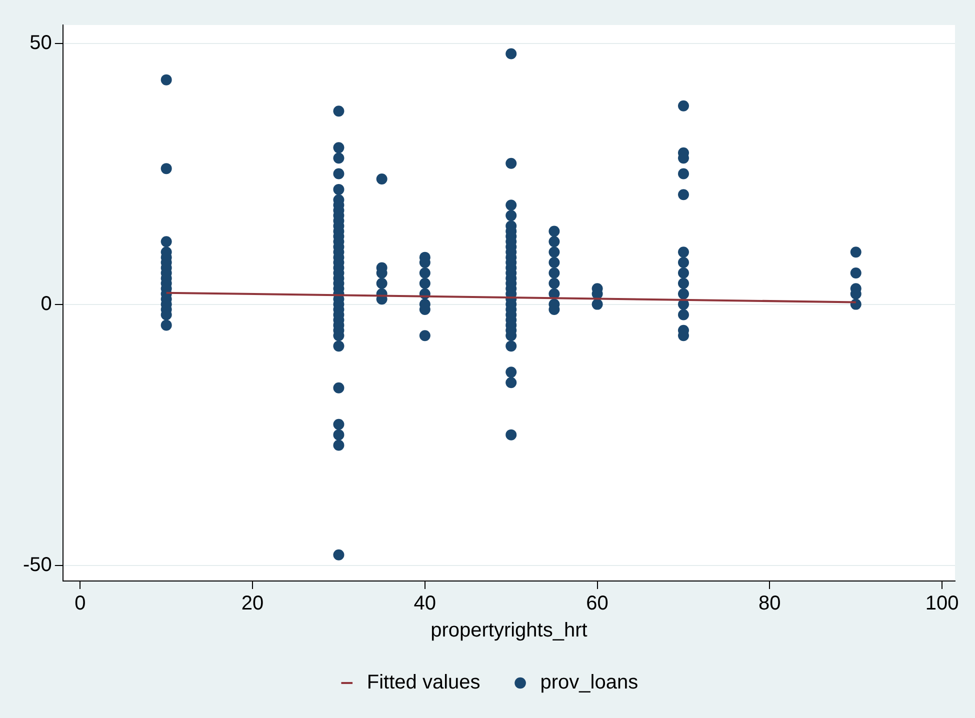 Image resolution: width=975 pixels, height=718 pixels. What do you see at coordinates (252, 603) in the screenshot?
I see `x-tick-label: 20` at bounding box center [252, 603].